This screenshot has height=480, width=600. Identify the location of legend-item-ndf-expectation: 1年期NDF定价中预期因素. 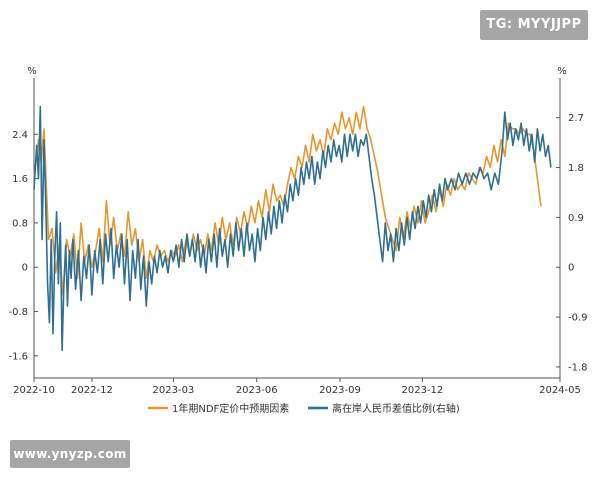
(218, 408).